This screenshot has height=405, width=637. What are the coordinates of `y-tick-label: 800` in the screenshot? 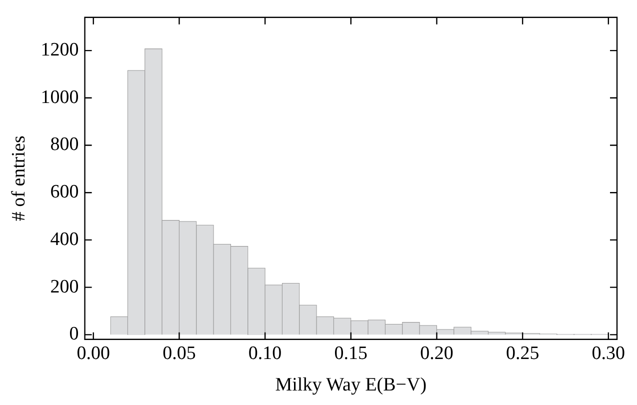 It's located at (64, 145).